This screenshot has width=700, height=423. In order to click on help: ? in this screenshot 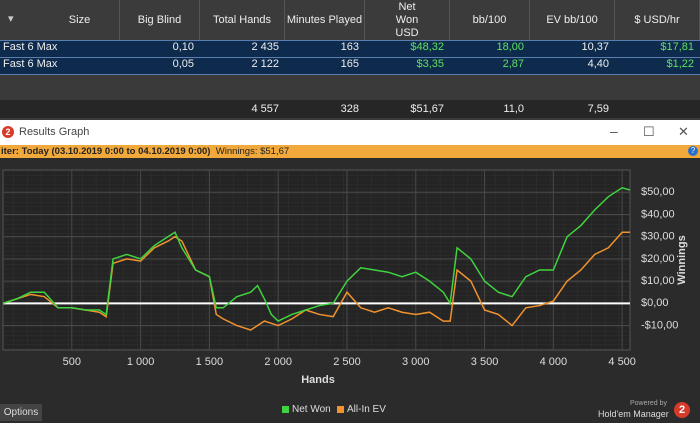, I will do `click(693, 151)`.